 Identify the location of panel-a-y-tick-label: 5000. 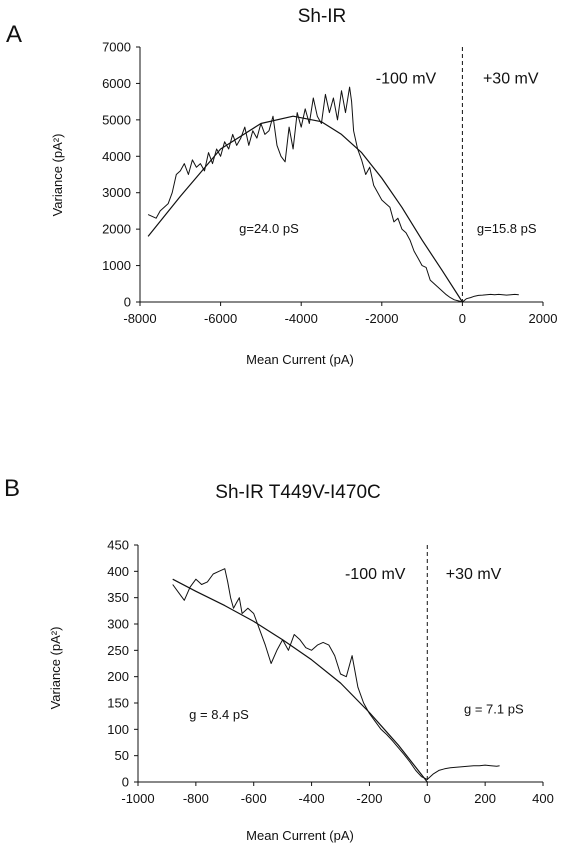
(116, 119).